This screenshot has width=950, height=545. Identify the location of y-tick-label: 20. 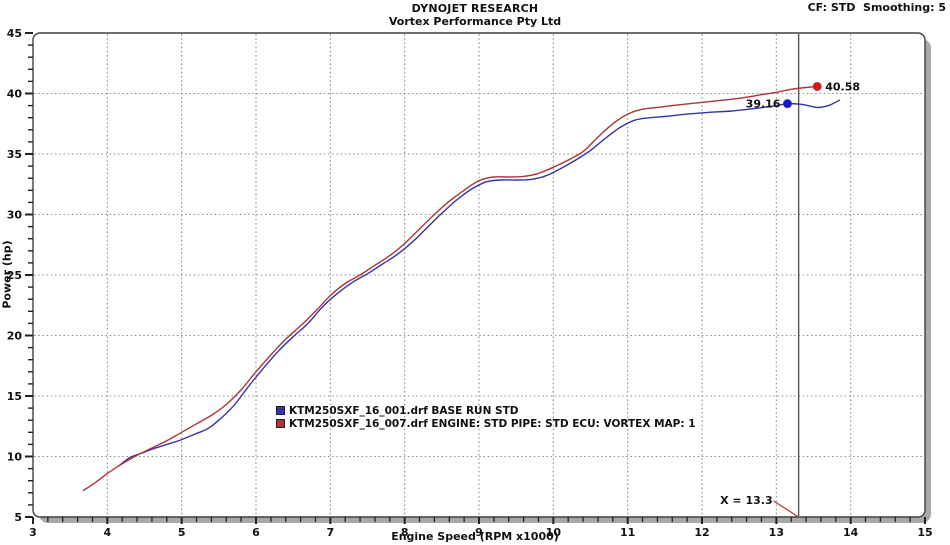
(15, 336).